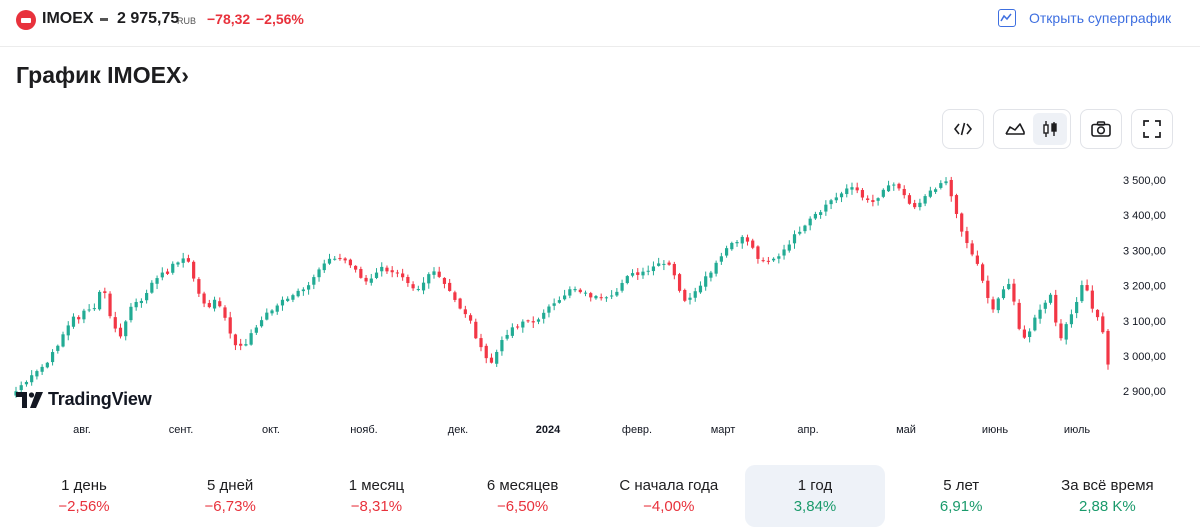  I want to click on embed-button, so click(963, 129).